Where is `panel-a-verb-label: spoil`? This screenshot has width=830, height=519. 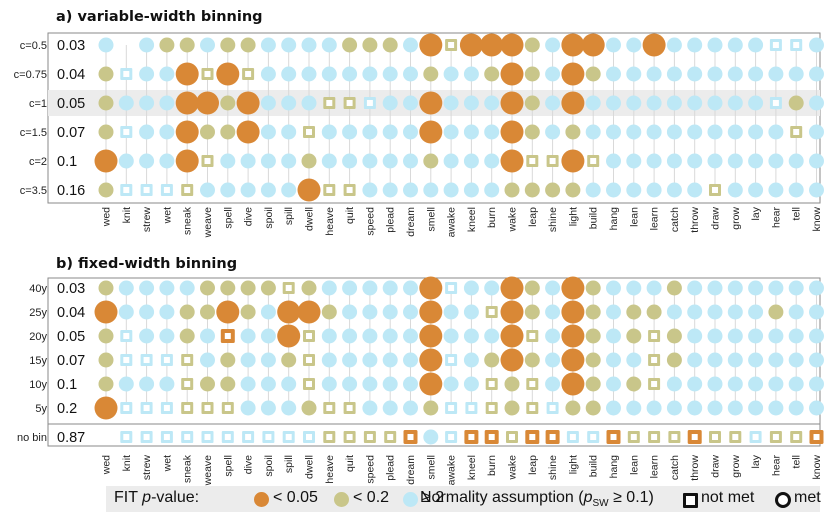 panel-a-verb-label: spoil is located at coordinates (269, 218).